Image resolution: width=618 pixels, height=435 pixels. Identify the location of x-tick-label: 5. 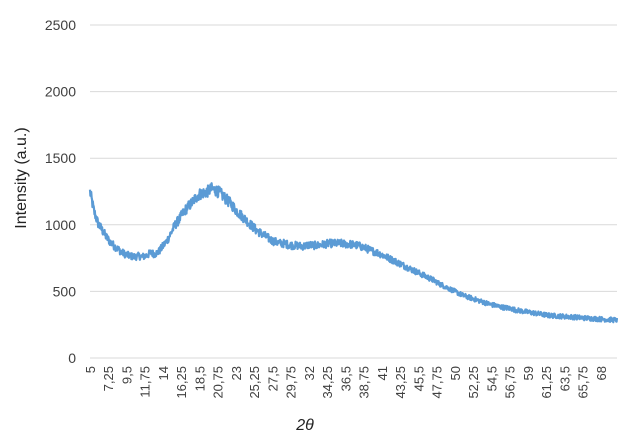
(90, 369).